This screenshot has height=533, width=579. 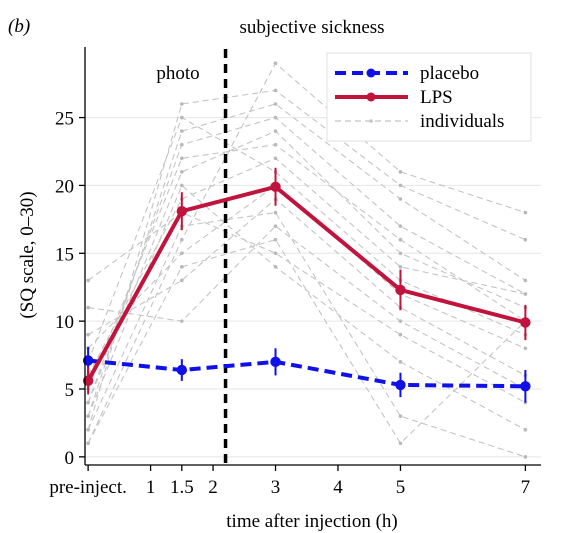 I want to click on legend-marker-individuals, so click(x=371, y=121).